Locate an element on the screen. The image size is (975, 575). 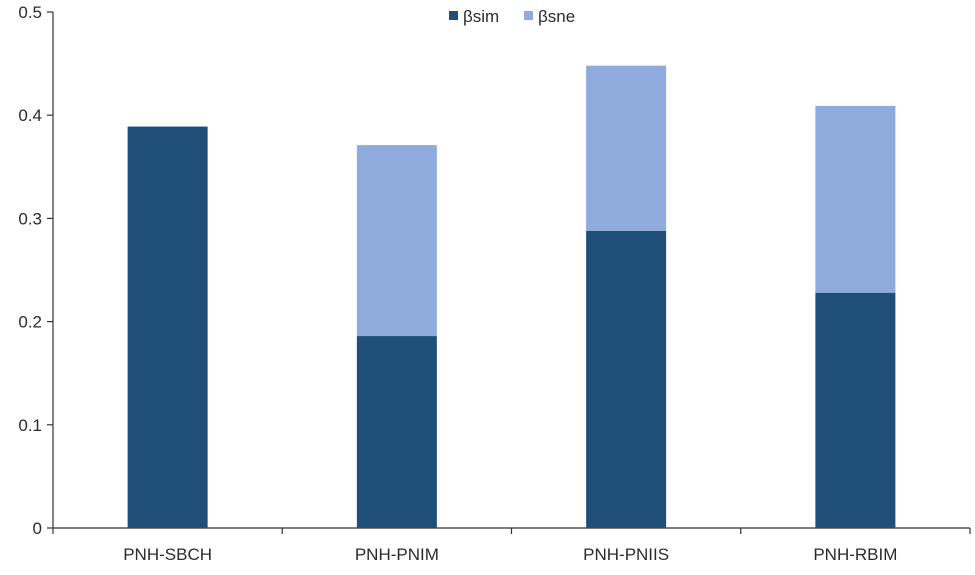
bar-bsim-pnh-pnim is located at coordinates (396, 432).